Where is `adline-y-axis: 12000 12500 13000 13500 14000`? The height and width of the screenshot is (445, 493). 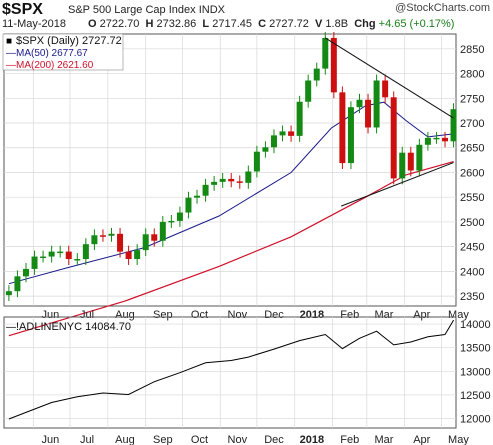
adline-y-axis: 12000 12500 13000 13500 14000 is located at coordinates (475, 372).